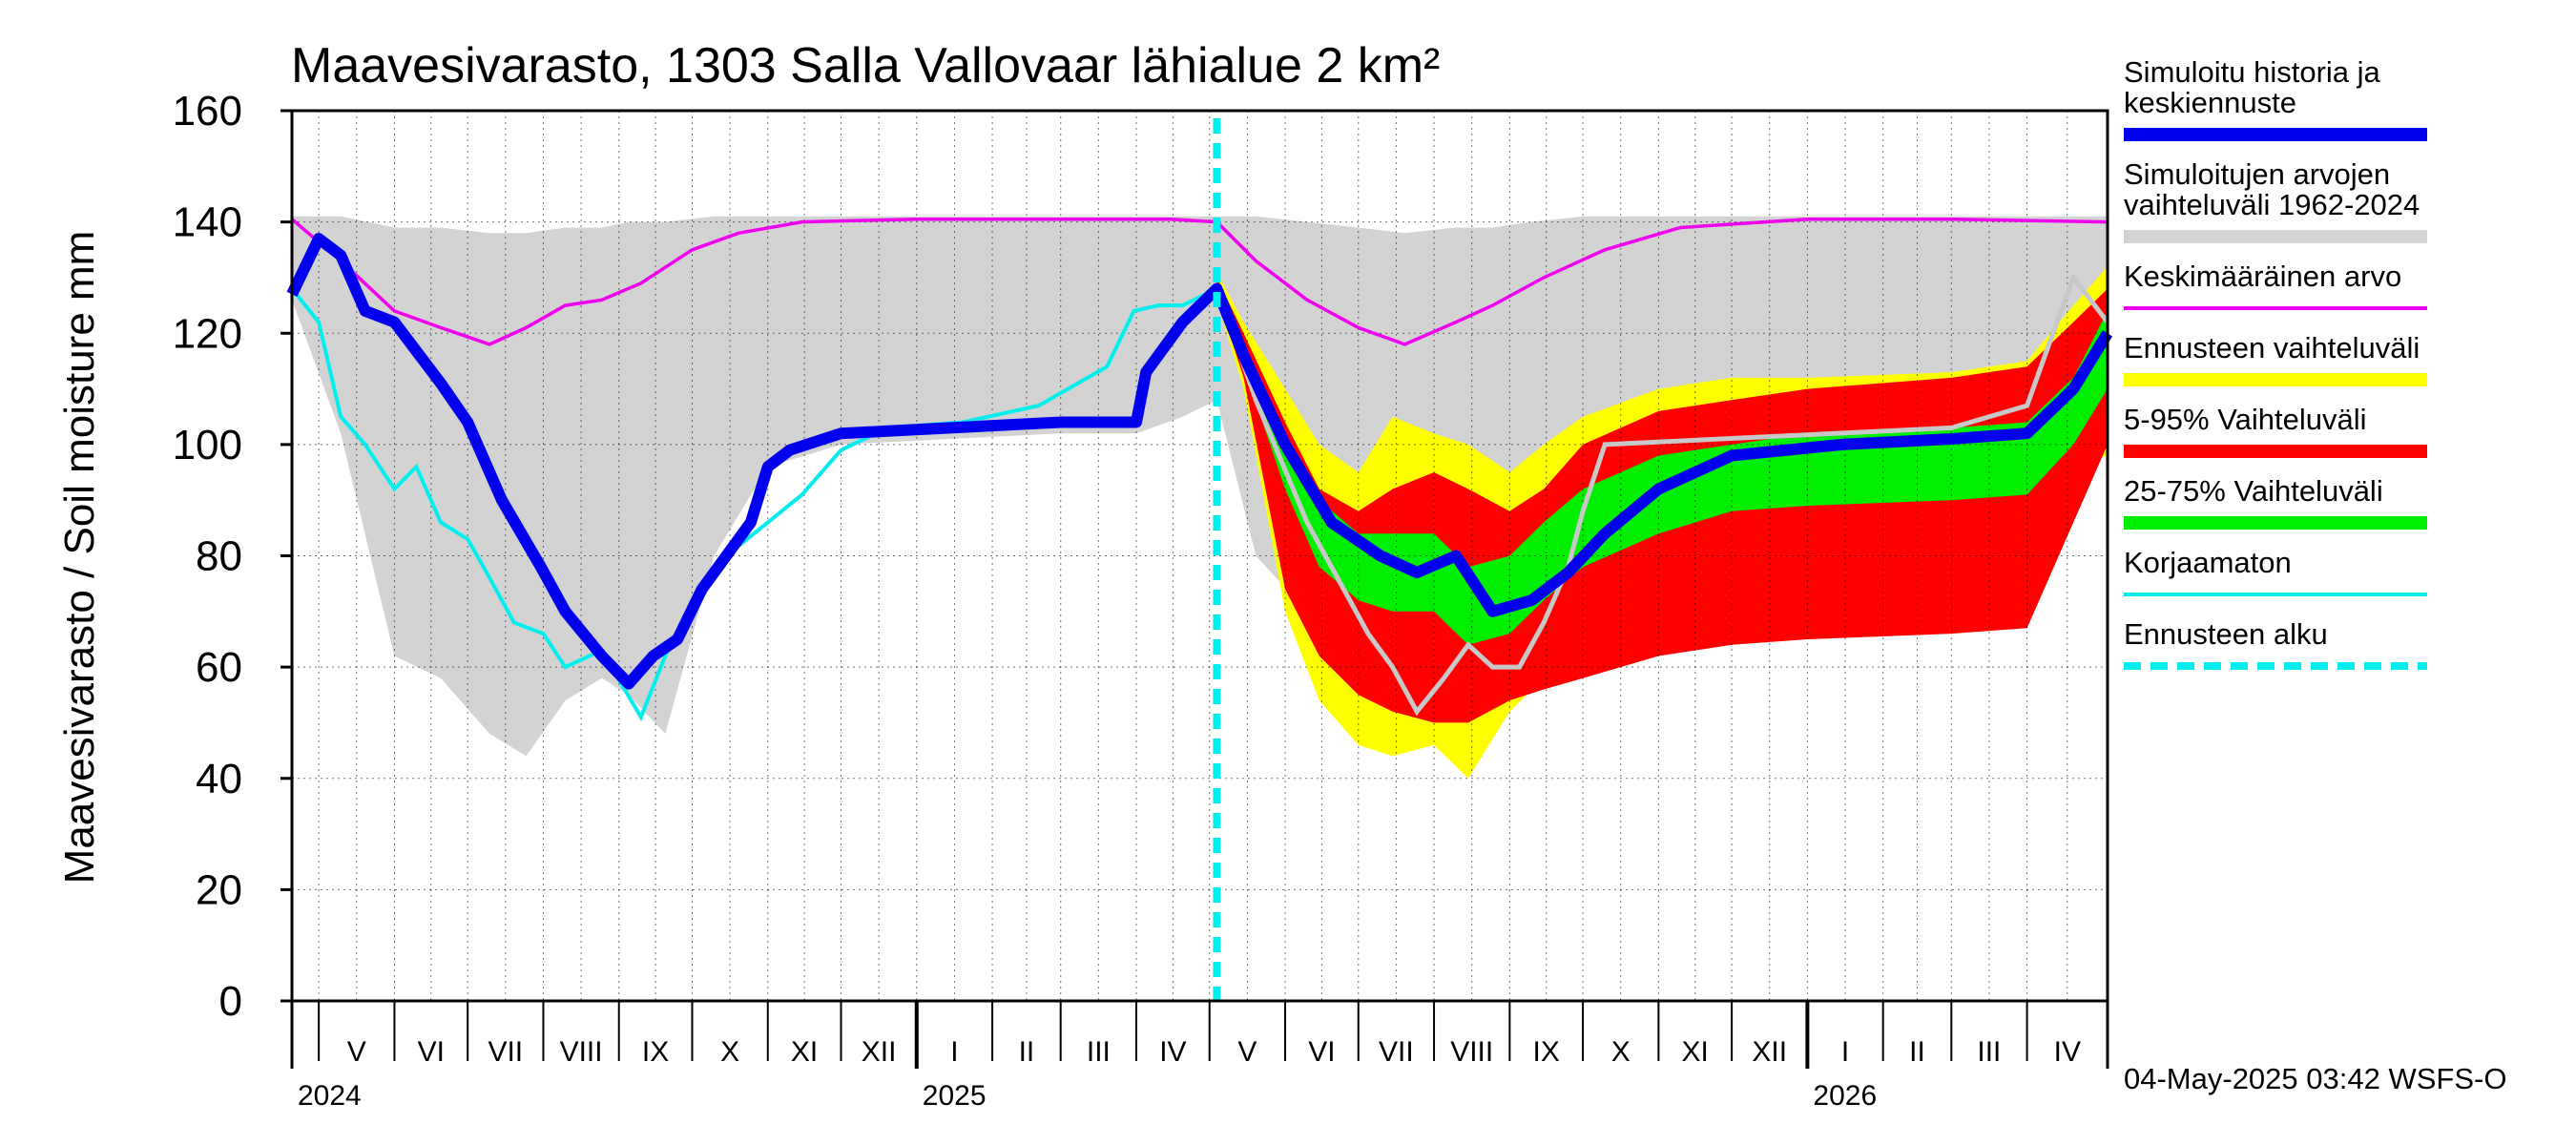  I want to click on y-tick-label: 40, so click(219, 779).